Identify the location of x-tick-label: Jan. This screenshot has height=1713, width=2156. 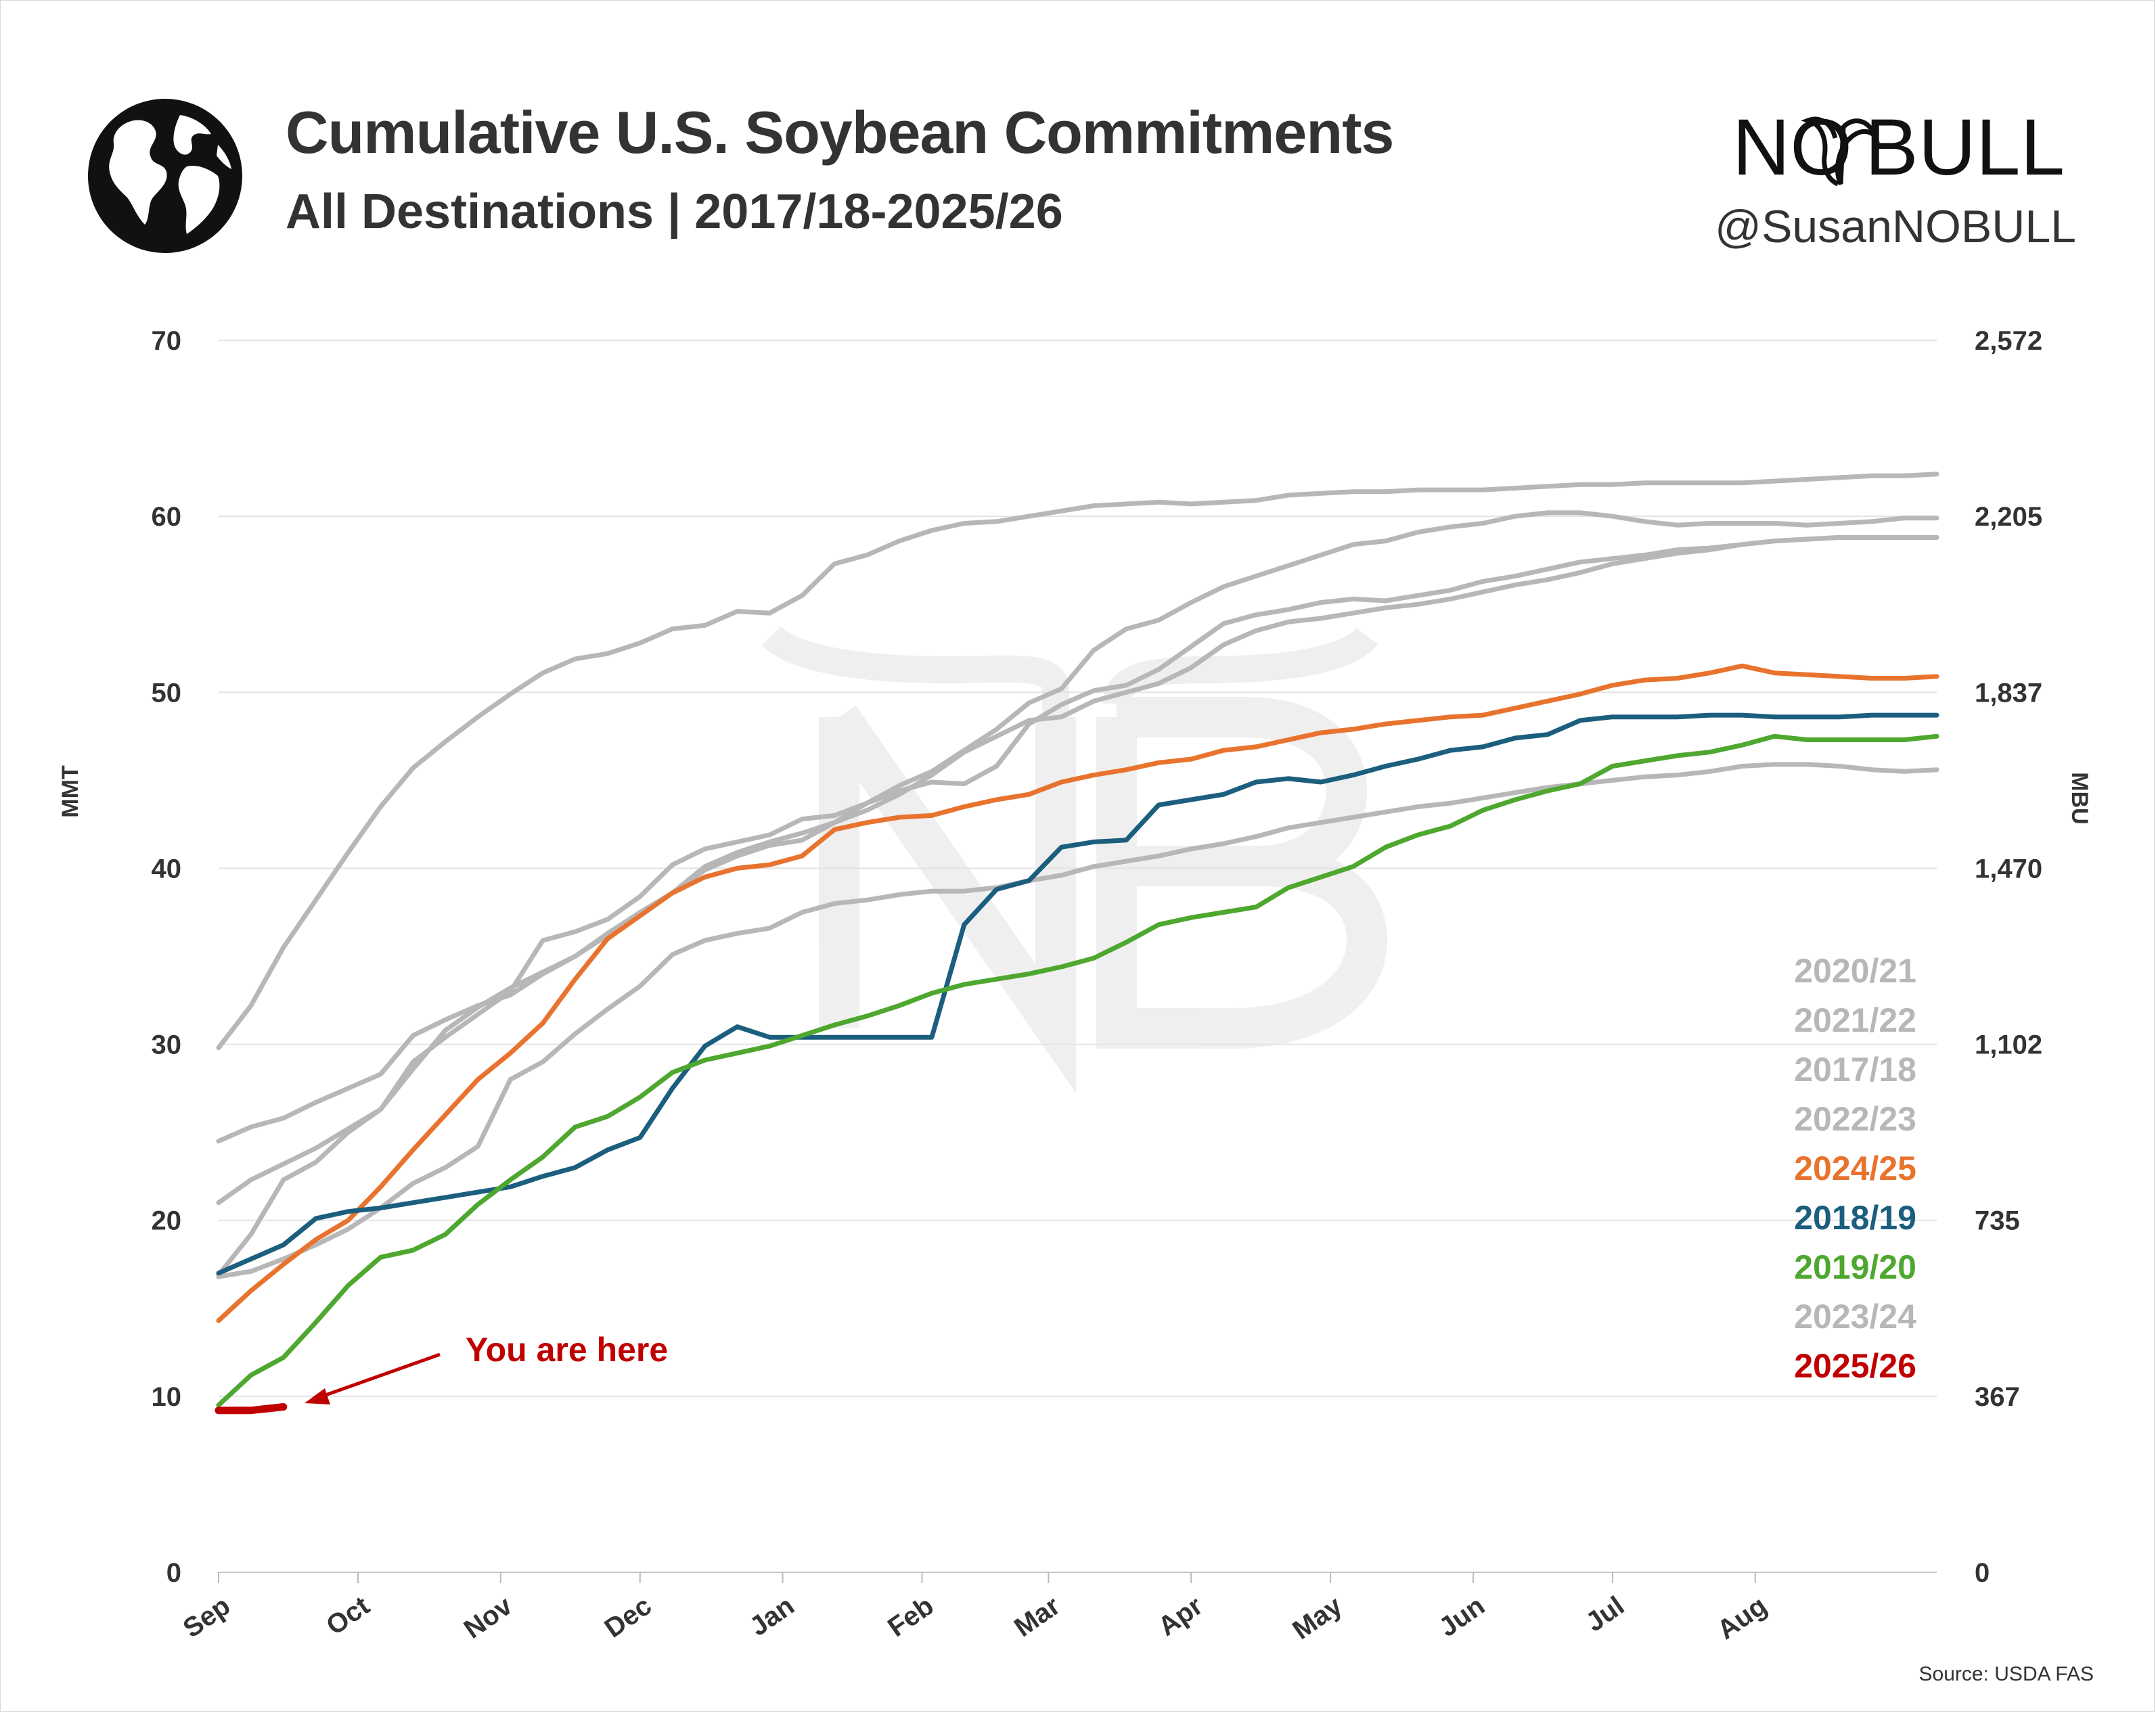
(772, 1616).